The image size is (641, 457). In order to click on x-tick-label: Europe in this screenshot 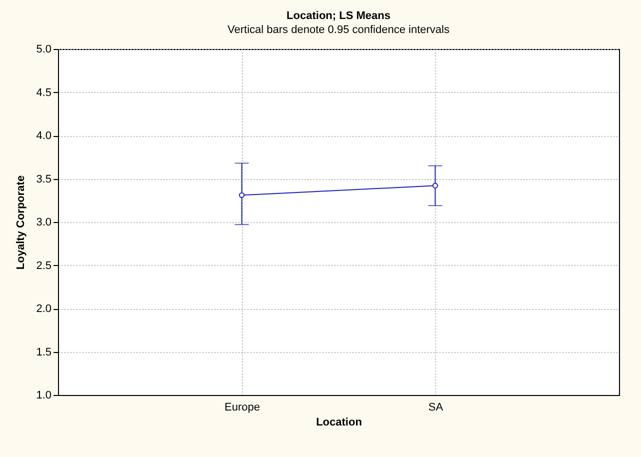, I will do `click(242, 408)`.